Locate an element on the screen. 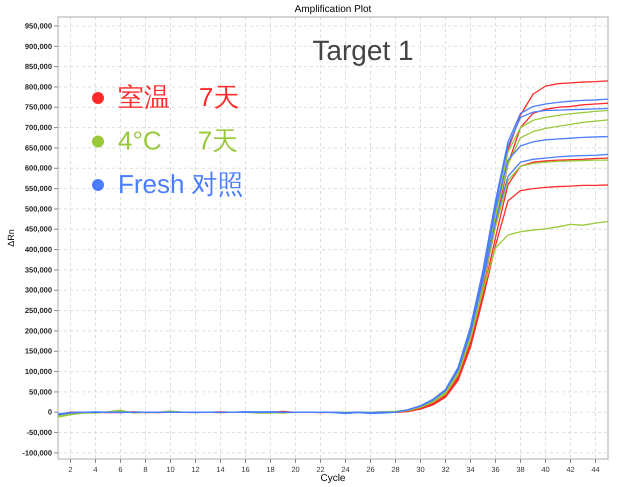 The image size is (636, 487). legend-label: Fresh 对照 is located at coordinates (181, 184).